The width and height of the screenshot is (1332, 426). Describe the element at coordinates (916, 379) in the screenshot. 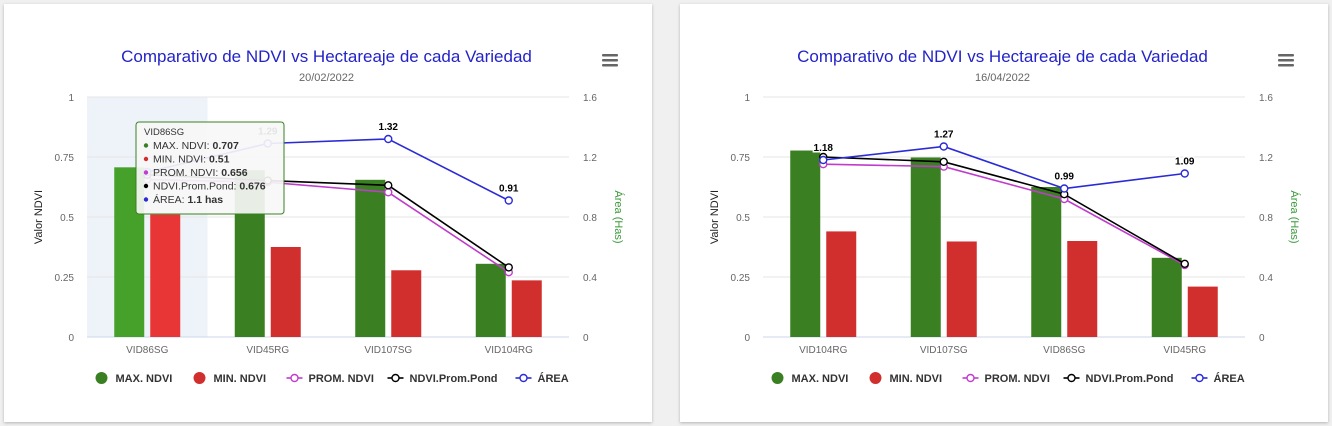

I see `legend-label: MIN. NDVI` at that location.